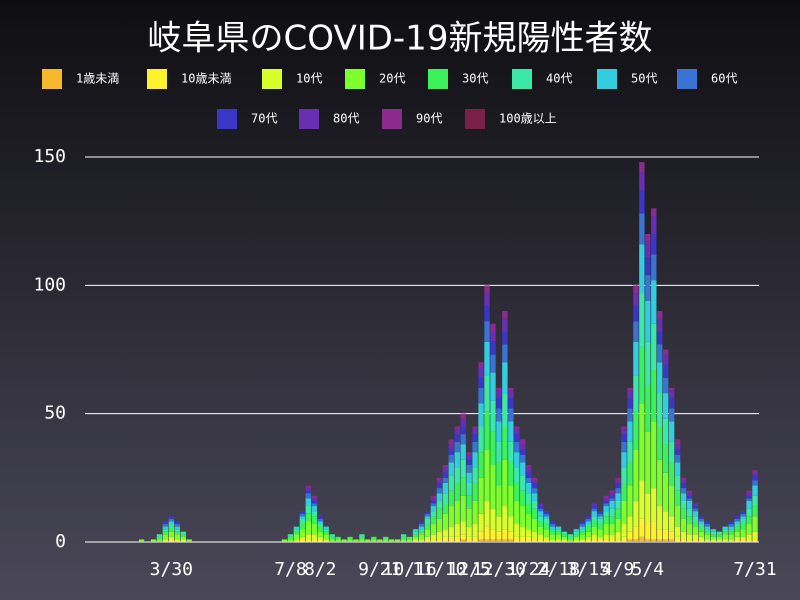 This screenshot has width=800, height=600. Describe the element at coordinates (49, 284) in the screenshot. I see `y-tick-label: 100` at that location.